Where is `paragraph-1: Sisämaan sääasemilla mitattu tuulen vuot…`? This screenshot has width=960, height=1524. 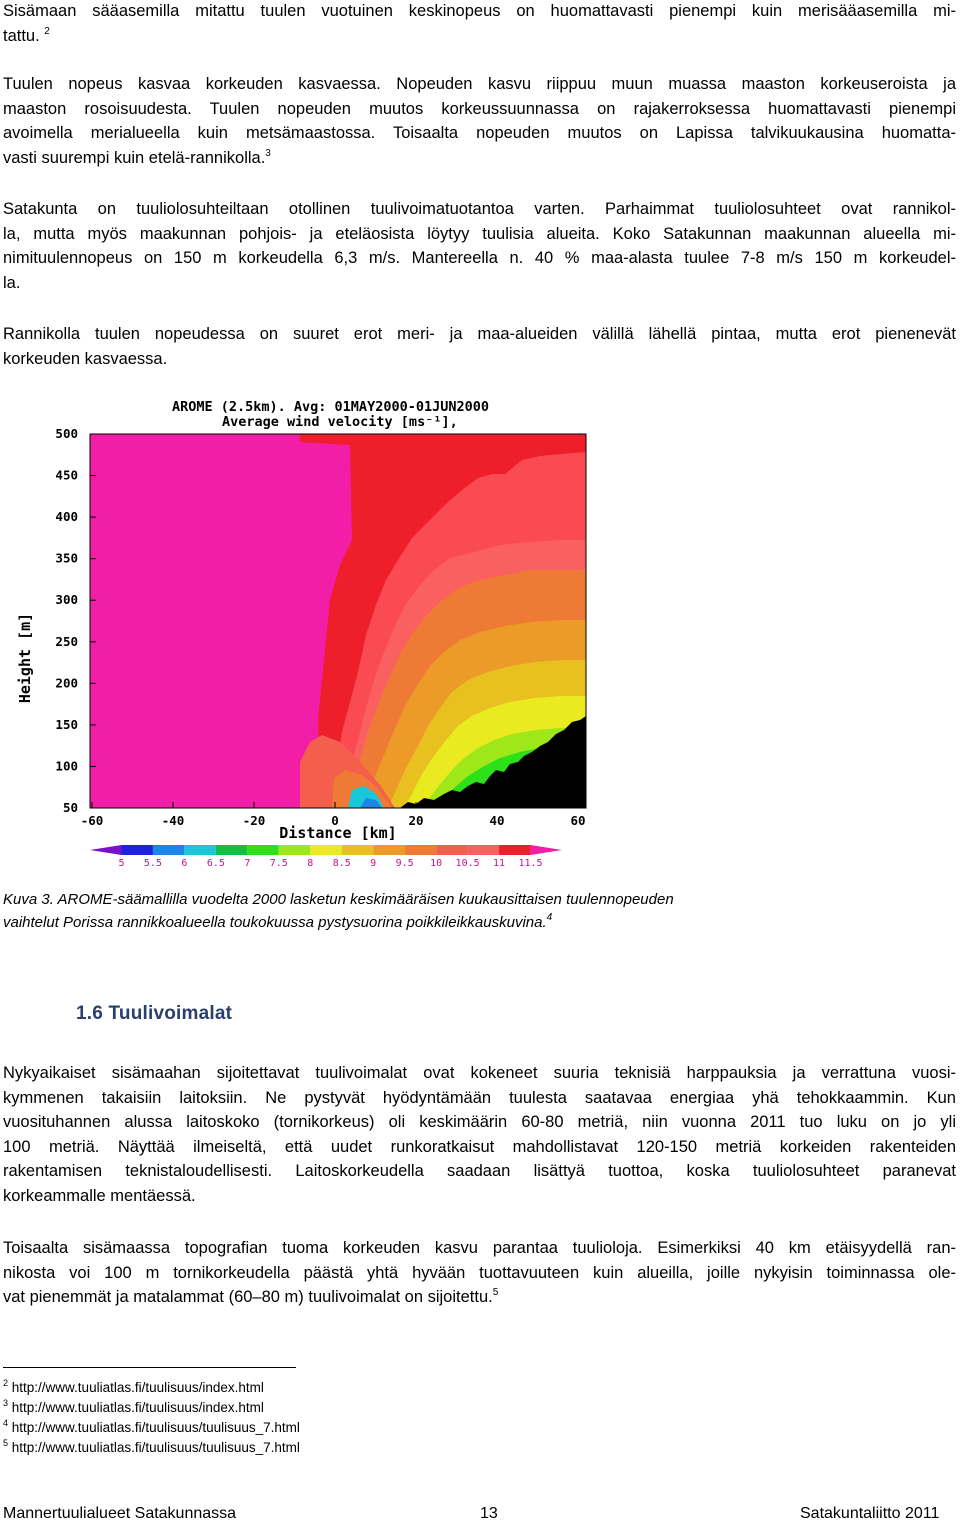
paragraph-1: Sisämaan sääasemilla mitattu tuulen vuot… is located at coordinates (479, 24).